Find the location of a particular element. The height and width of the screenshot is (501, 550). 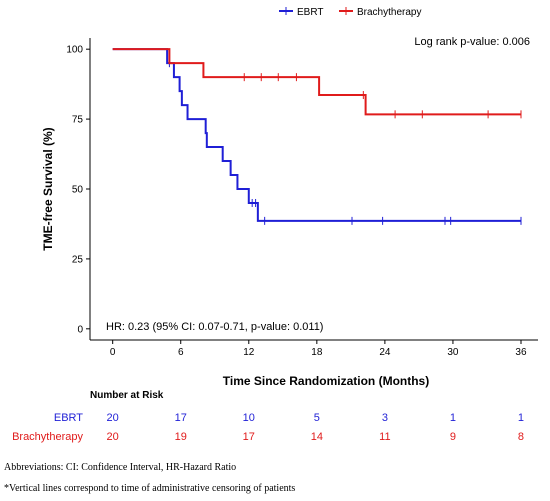

legend: EBRT Brachytherapy is located at coordinates (350, 12).